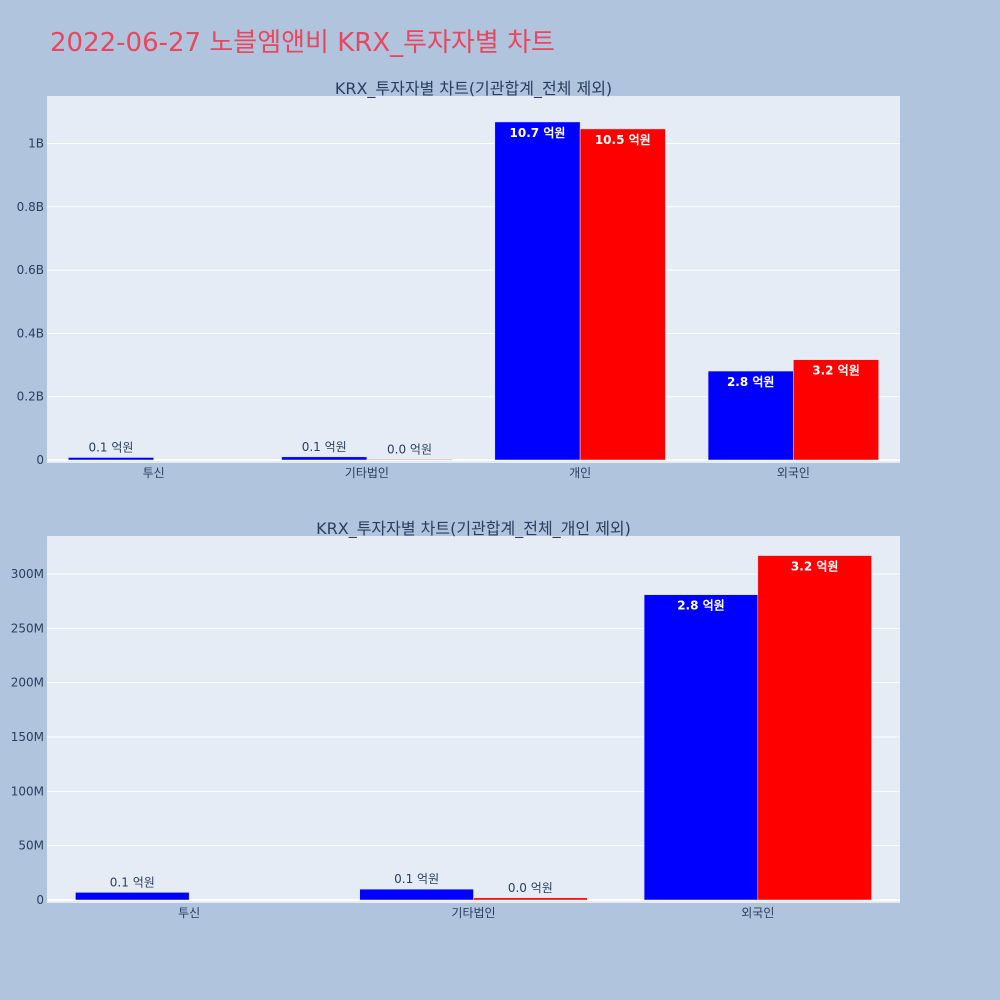  Describe the element at coordinates (302, 43) in the screenshot. I see `page-title: 2022-06-27 노블엠앤비 KRX_투자자별 차트` at that location.